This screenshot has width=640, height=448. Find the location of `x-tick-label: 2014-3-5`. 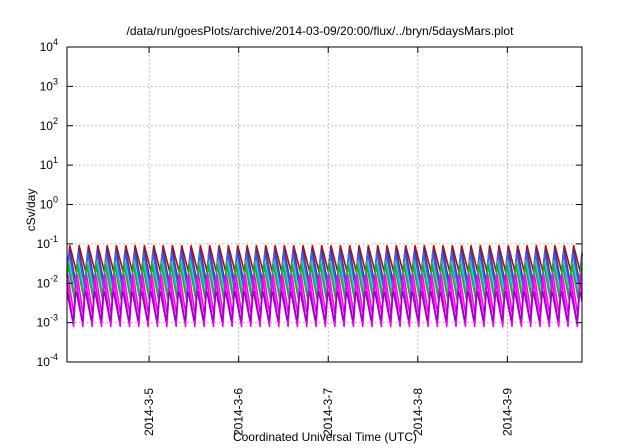

x-tick-label: 2014-3-5 is located at coordinates (149, 412).